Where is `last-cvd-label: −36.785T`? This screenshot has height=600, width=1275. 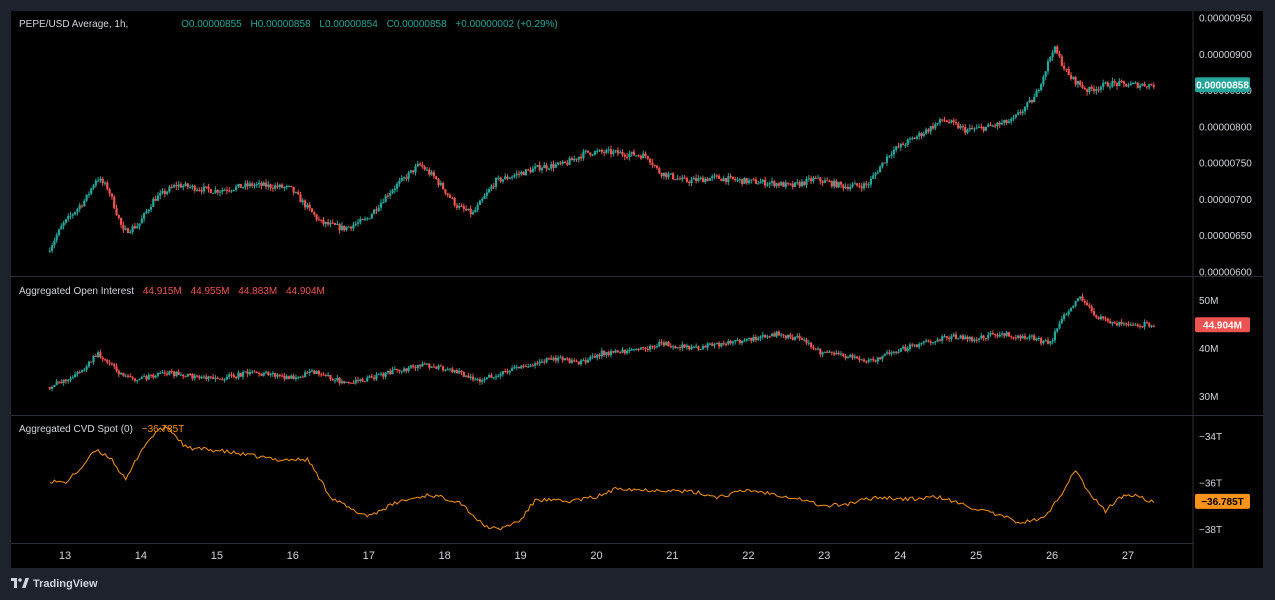 last-cvd-label: −36.785T is located at coordinates (1222, 501).